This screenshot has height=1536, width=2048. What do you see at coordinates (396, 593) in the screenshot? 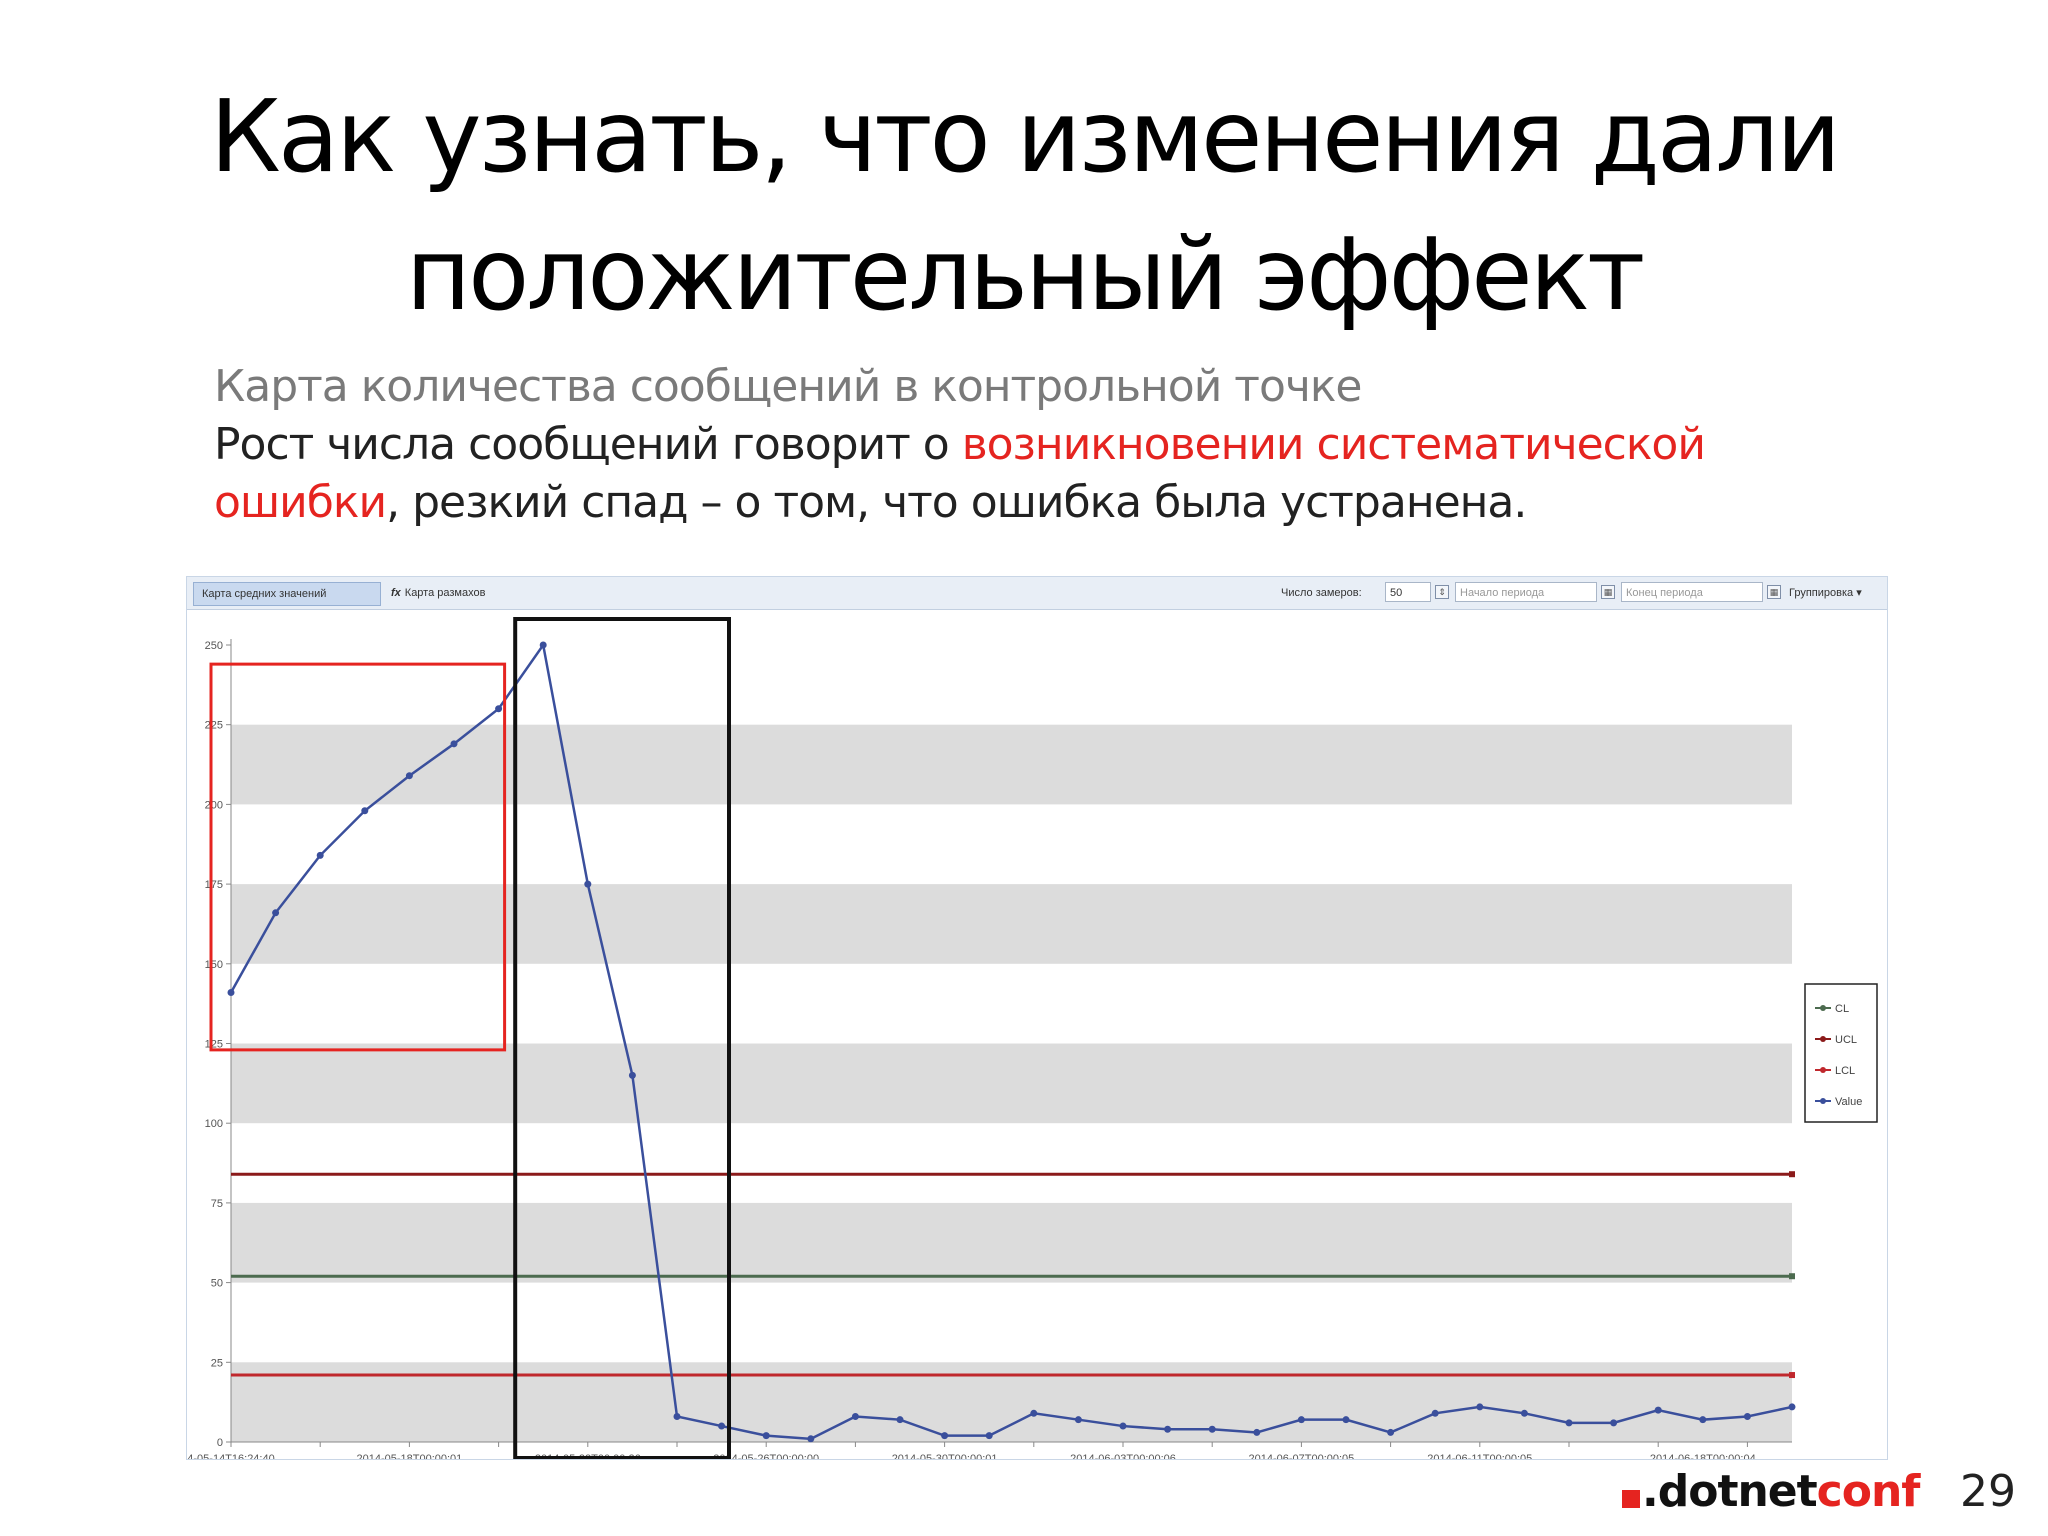
I see `fx-icon: fx` at bounding box center [396, 593].